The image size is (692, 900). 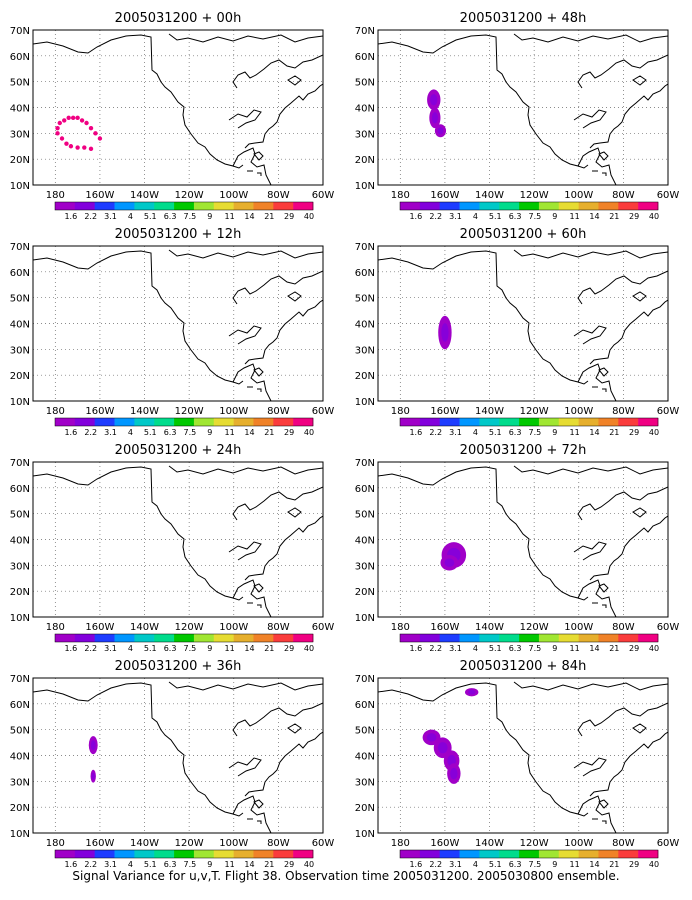 I want to click on colorbar-label: 2.2, so click(x=90, y=432).